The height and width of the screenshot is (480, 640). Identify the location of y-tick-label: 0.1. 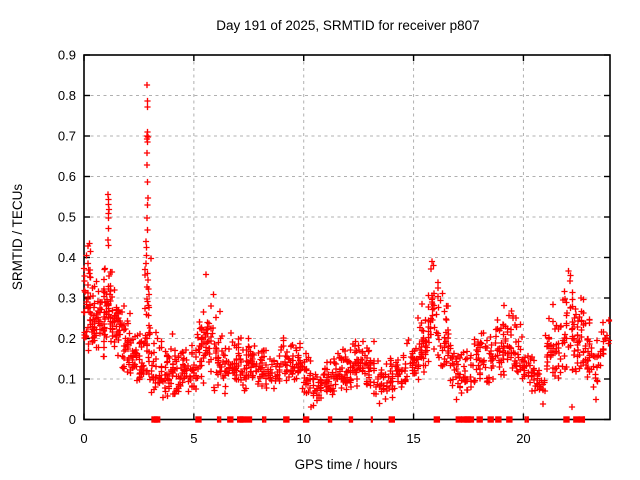
(67, 379).